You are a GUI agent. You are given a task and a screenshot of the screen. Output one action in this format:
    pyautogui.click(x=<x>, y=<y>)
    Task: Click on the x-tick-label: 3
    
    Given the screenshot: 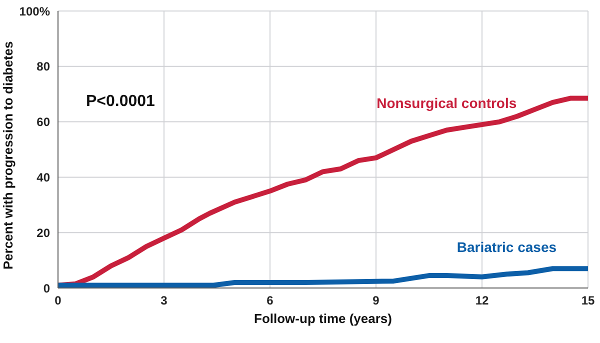 What is the action you would take?
    pyautogui.click(x=164, y=301)
    